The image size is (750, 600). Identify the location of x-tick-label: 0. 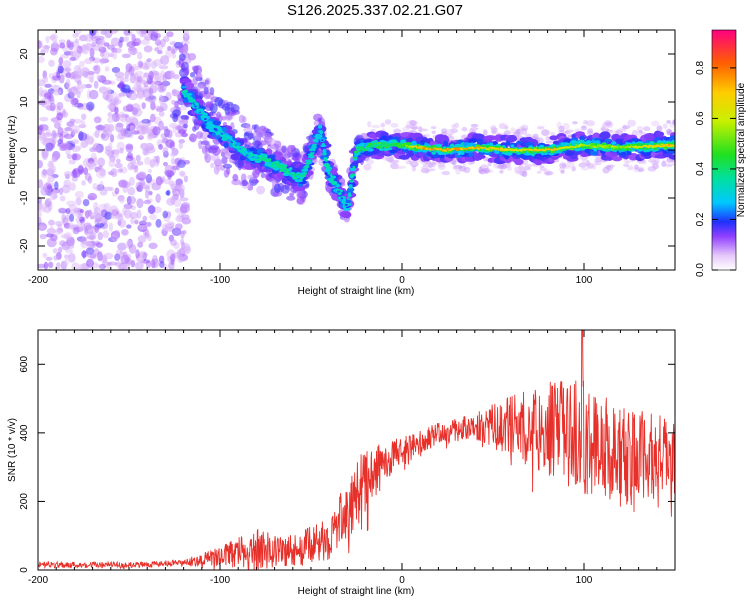
(402, 280).